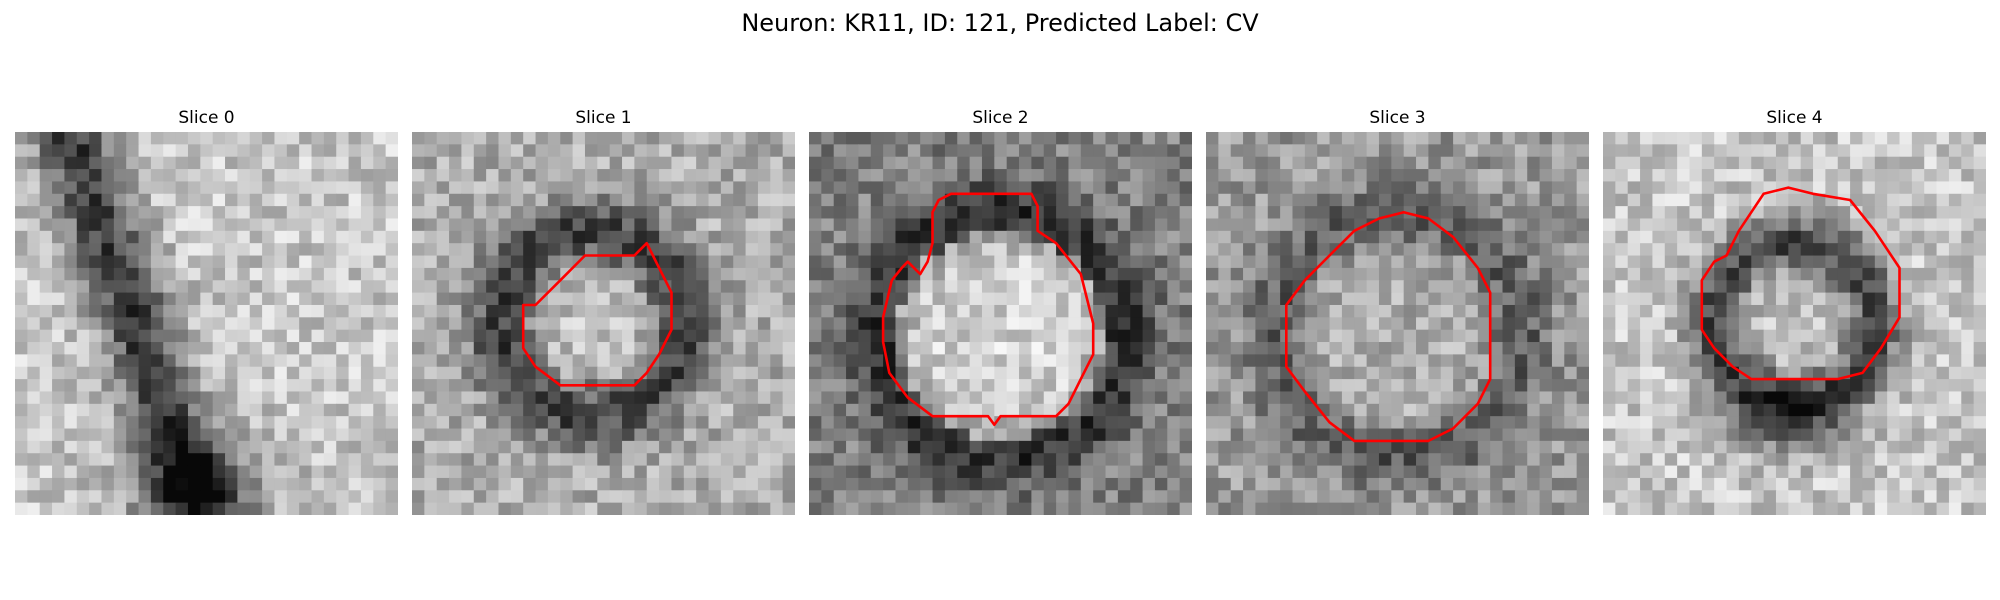 This screenshot has width=2000, height=600. Describe the element at coordinates (1397, 118) in the screenshot. I see `slice-title: Slice 3` at that location.